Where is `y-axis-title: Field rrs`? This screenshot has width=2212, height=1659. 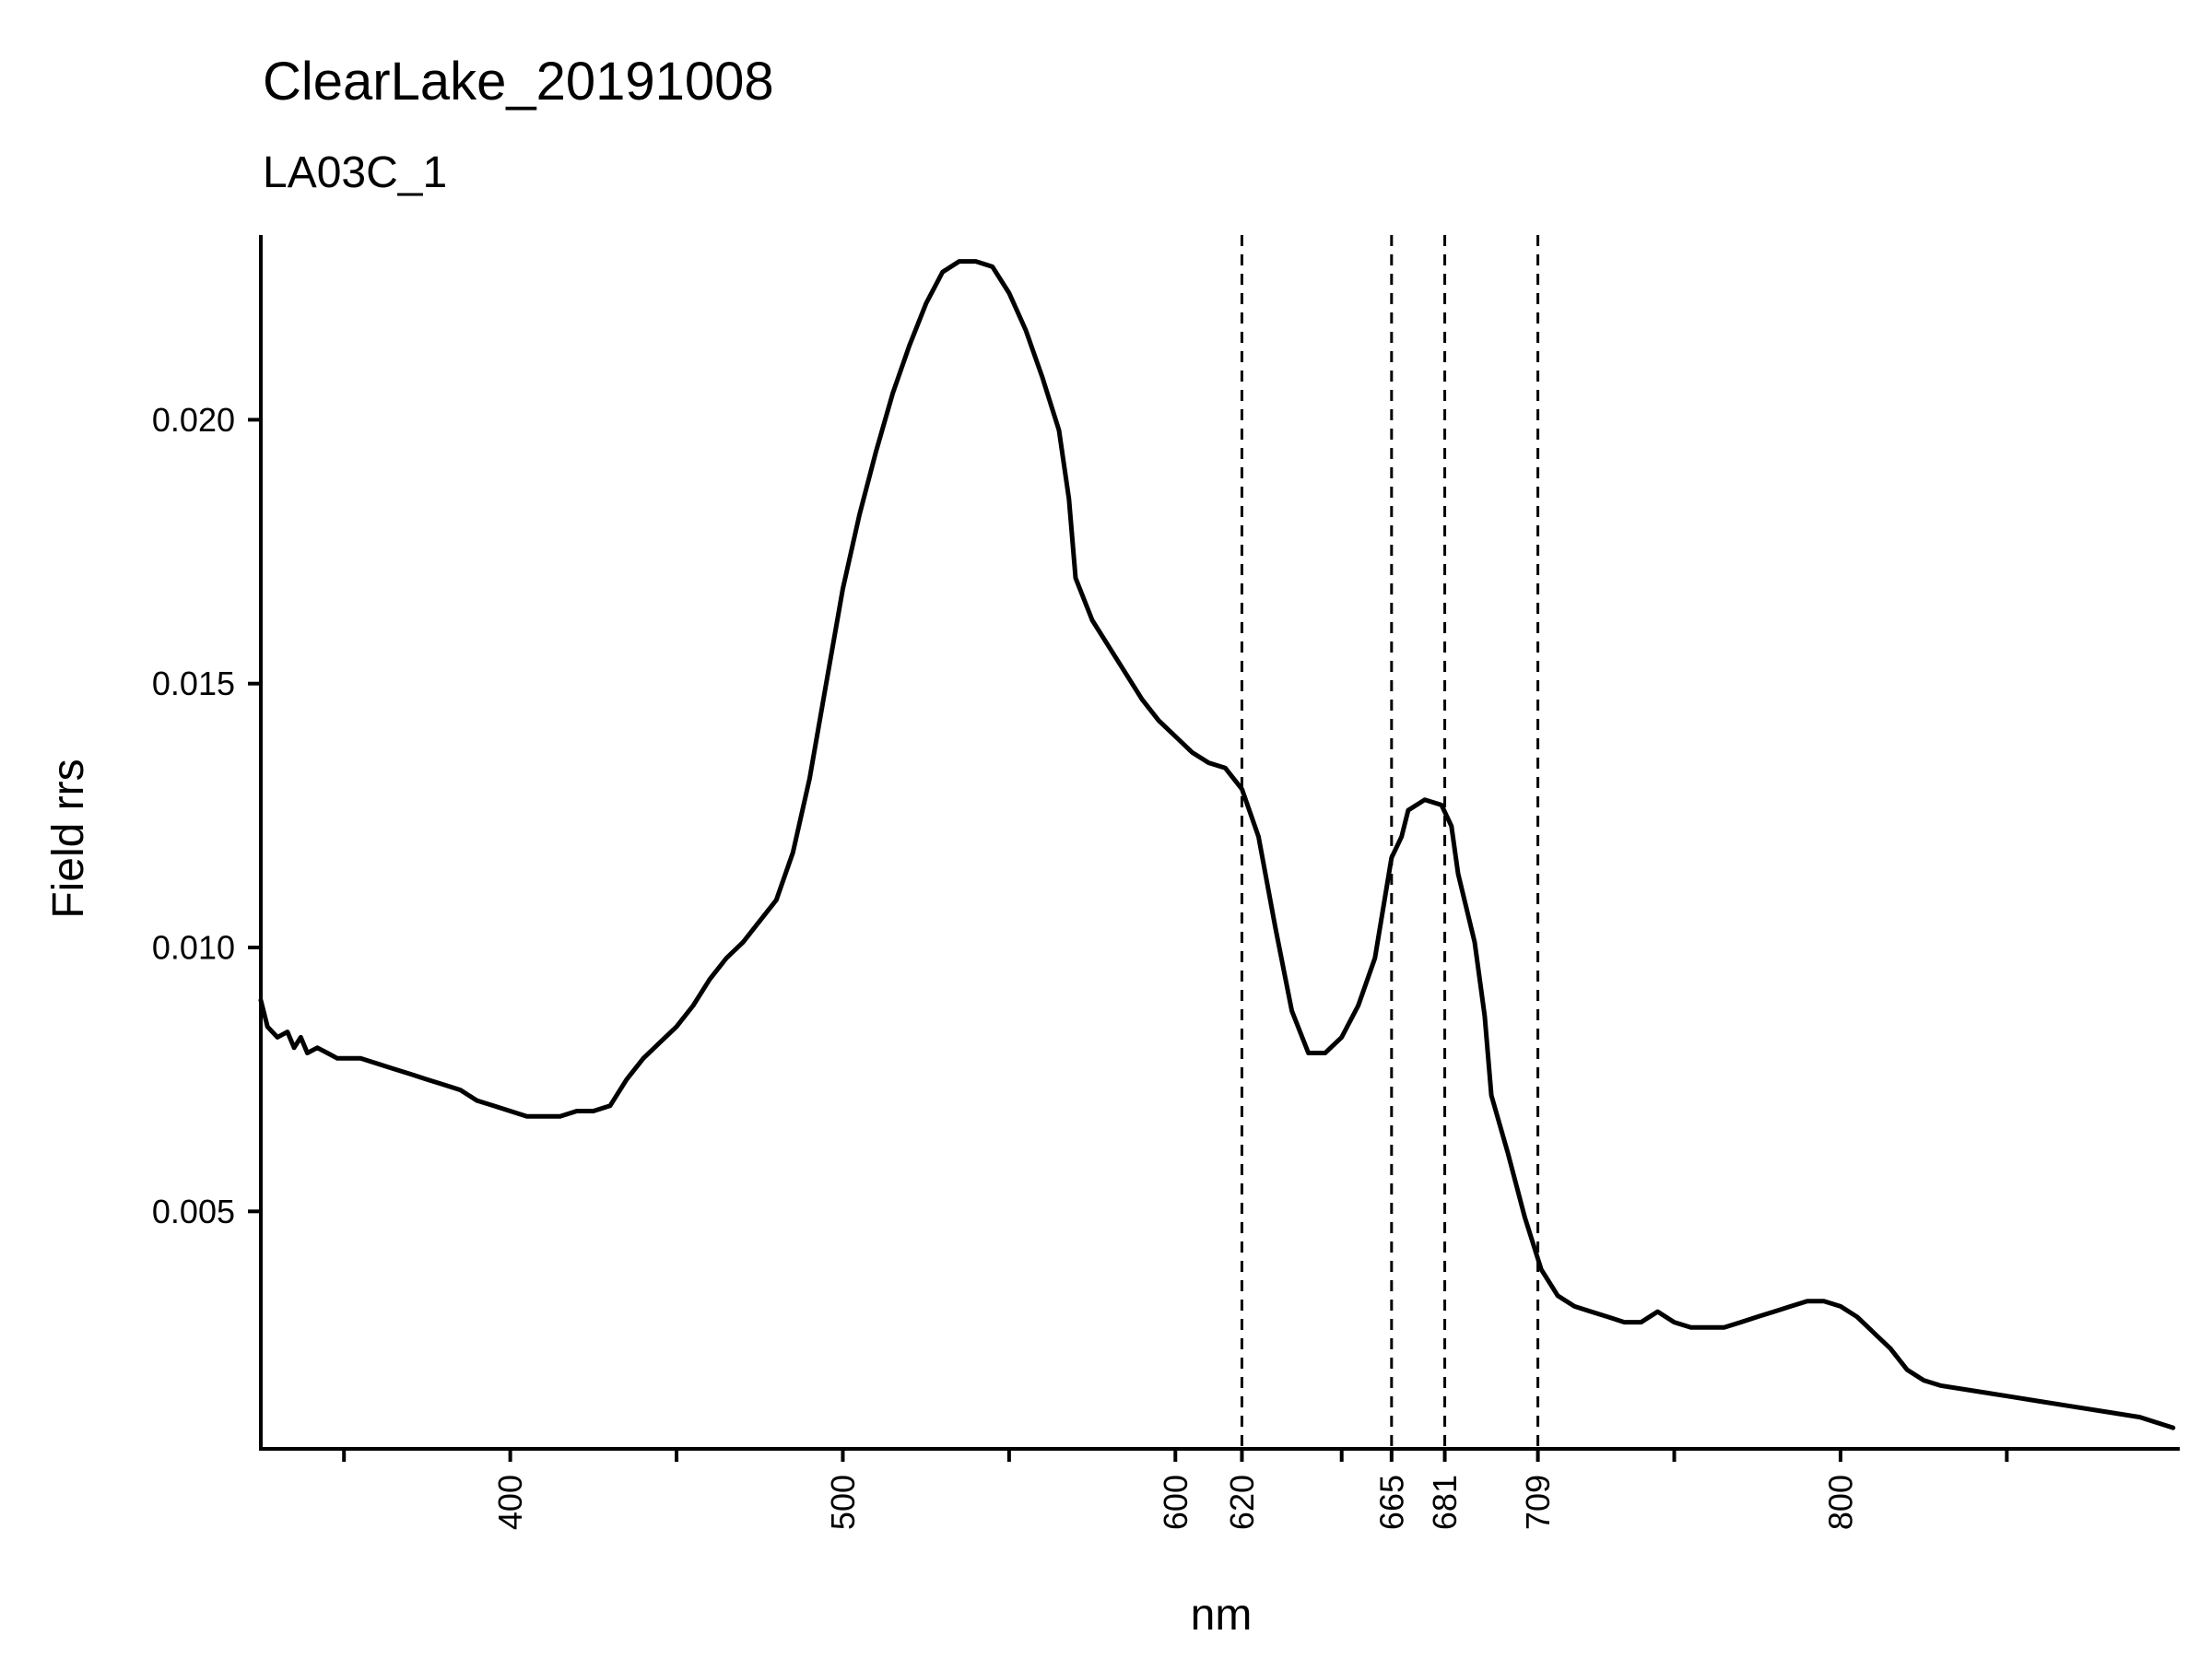
y-axis-title: Field rrs is located at coordinates (68, 838).